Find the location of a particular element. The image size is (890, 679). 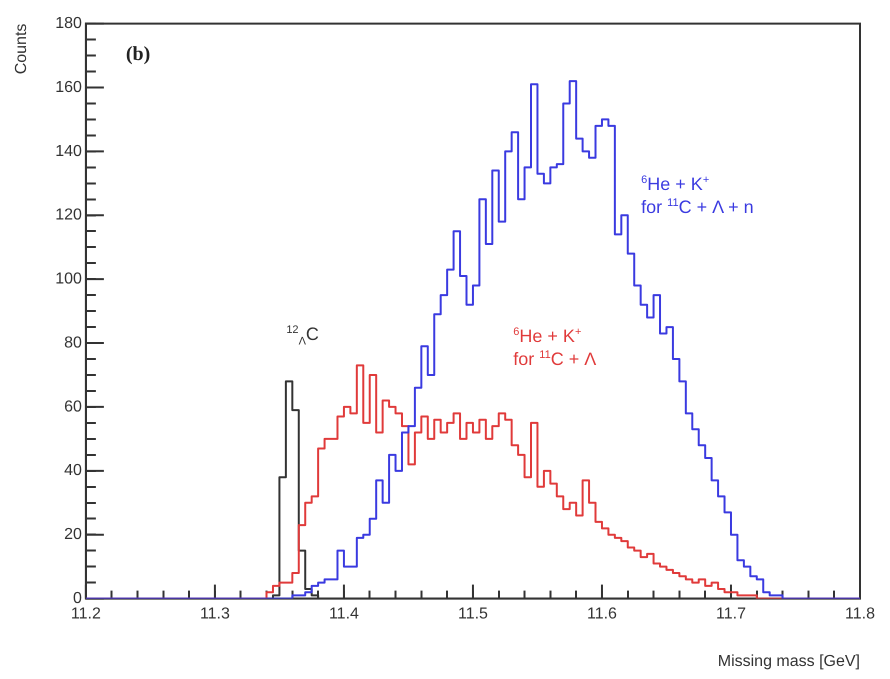

x-tick-label: 11.5 is located at coordinates (473, 614).